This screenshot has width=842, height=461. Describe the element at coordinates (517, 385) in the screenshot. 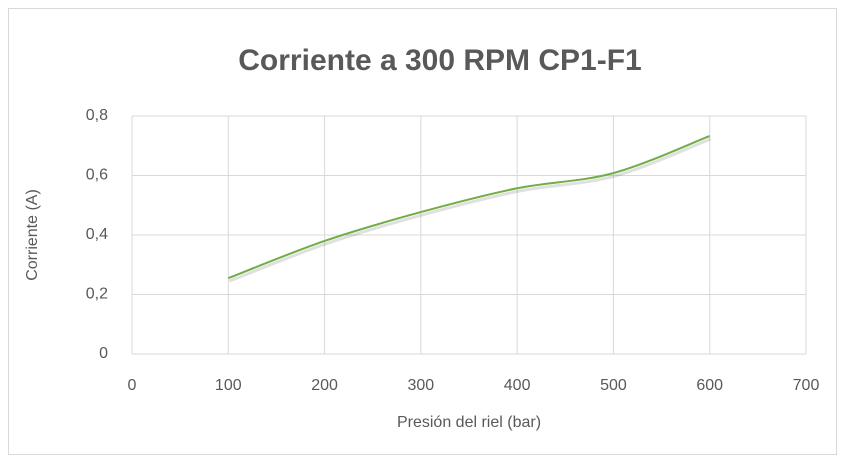

I see `x-tick-label: 400` at that location.